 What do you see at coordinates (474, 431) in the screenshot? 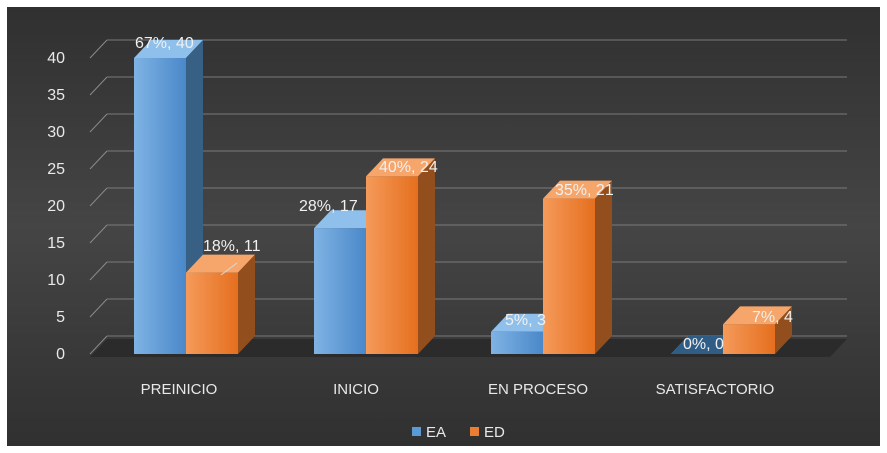
I see `legend-swatch-ed` at bounding box center [474, 431].